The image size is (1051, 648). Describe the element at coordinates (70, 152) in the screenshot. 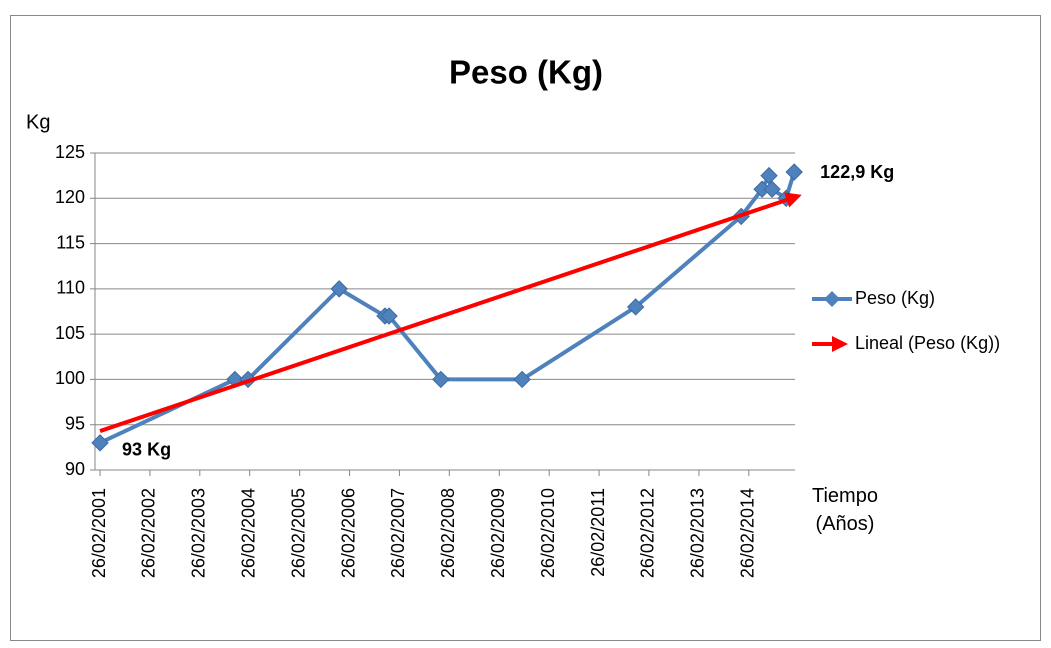

I see `y-tick-label: 125` at that location.